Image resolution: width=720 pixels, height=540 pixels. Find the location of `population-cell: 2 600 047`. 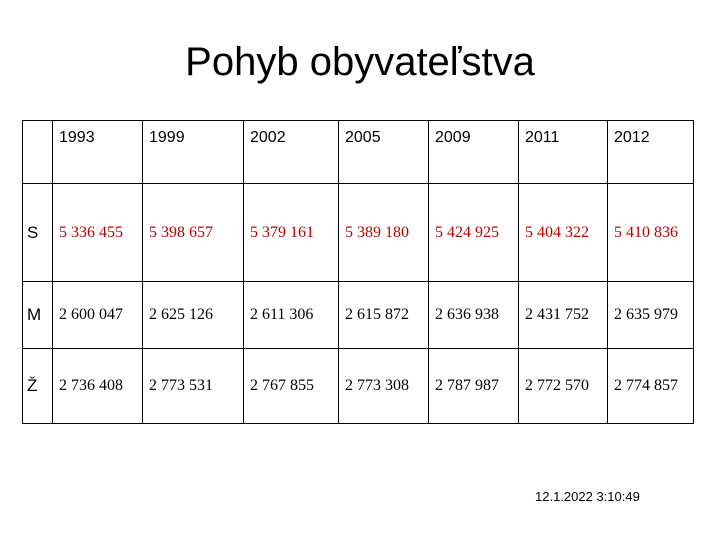

population-cell: 2 600 047 is located at coordinates (97, 315).